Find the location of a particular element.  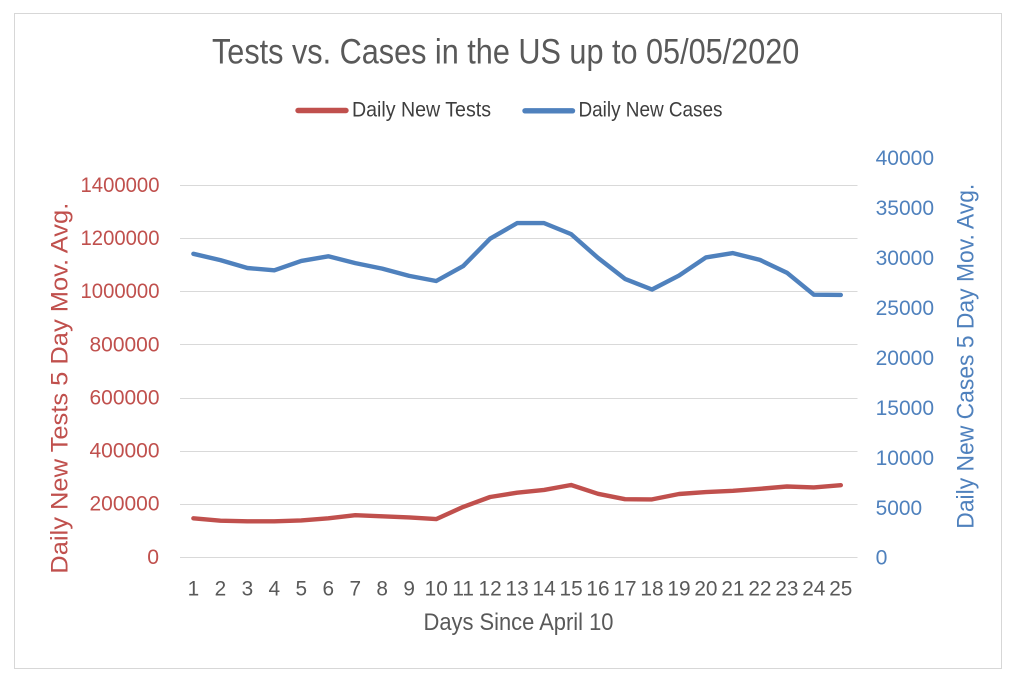

svg-text: 400000 is located at coordinates (125, 451).